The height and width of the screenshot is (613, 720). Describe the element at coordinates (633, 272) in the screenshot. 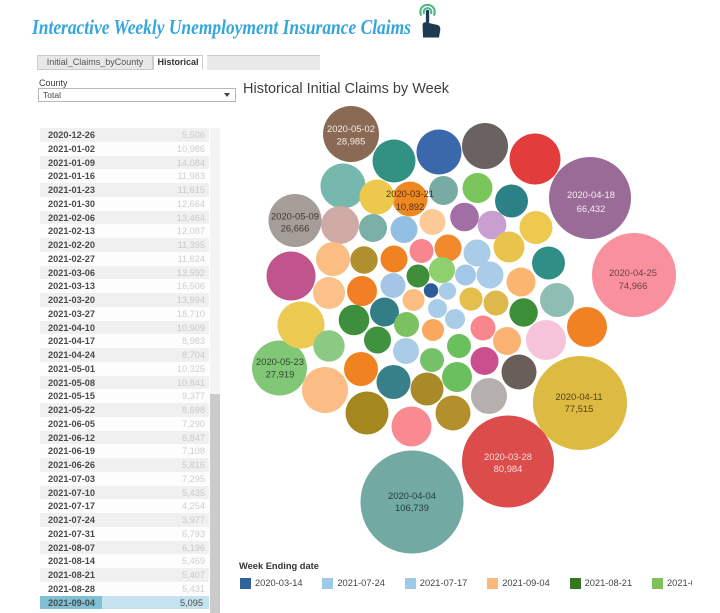

I see `svg-text: 2020-04-25` at that location.